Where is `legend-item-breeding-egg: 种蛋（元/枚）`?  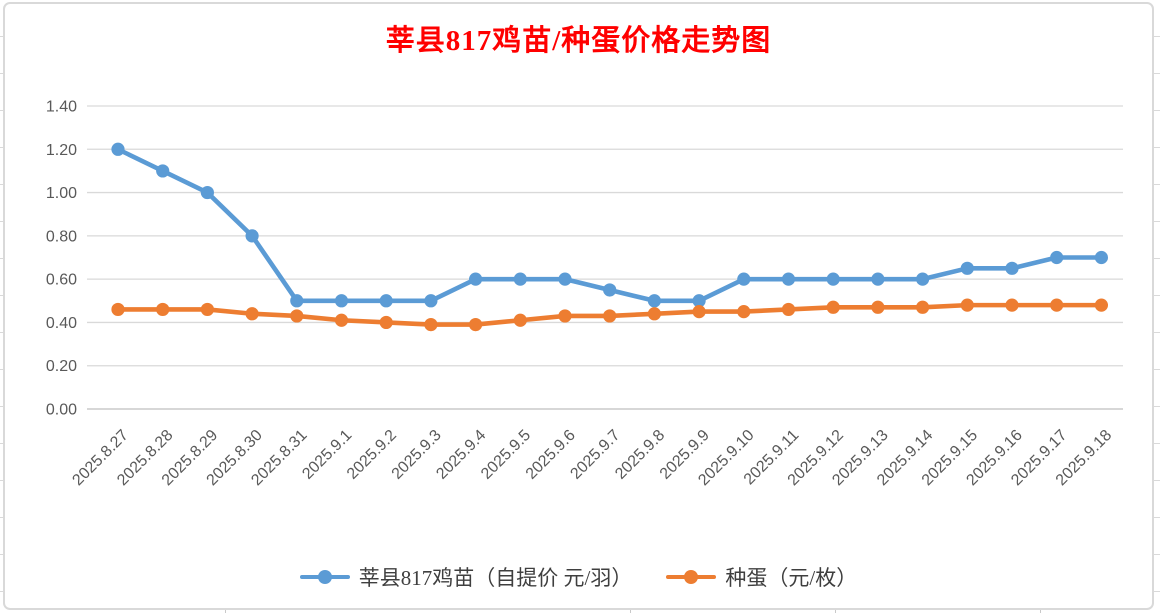 legend-item-breeding-egg: 种蛋（元/枚） is located at coordinates (761, 577).